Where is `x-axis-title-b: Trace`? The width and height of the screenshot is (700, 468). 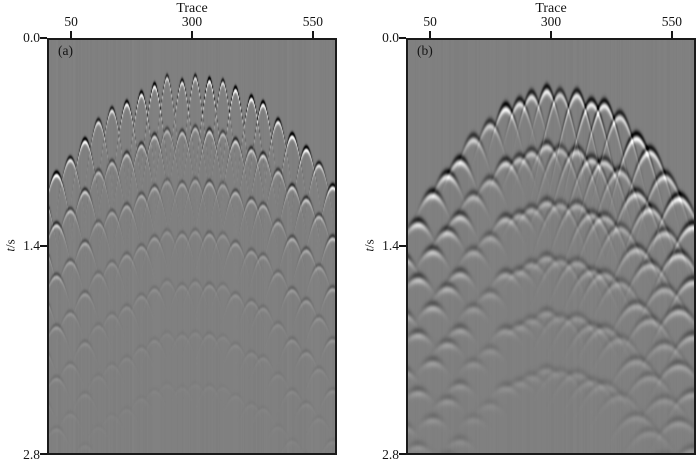 x-axis-title-b: Trace is located at coordinates (551, 8).